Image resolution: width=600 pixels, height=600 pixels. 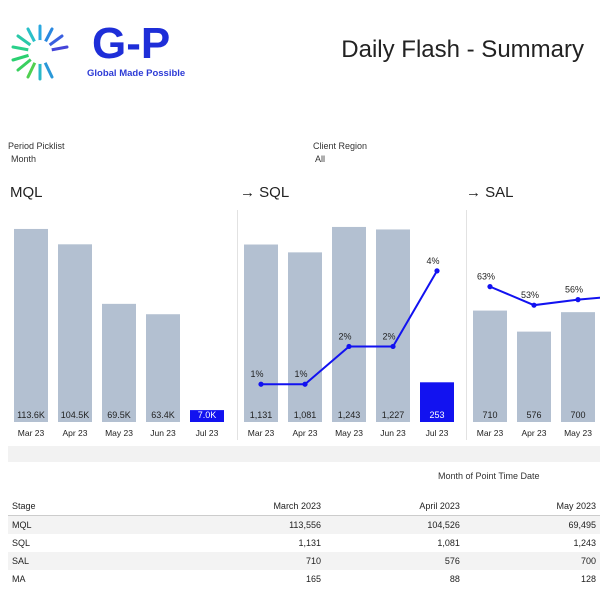 What do you see at coordinates (489, 415) in the screenshot?
I see `bar-value-label: 710` at bounding box center [489, 415].